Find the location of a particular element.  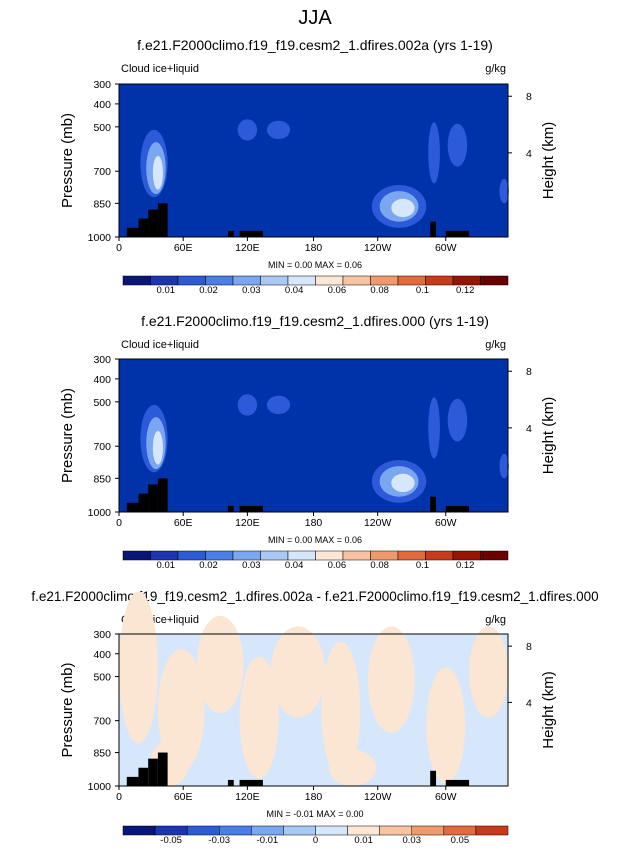

colorbar-label: 0.04 is located at coordinates (294, 290).